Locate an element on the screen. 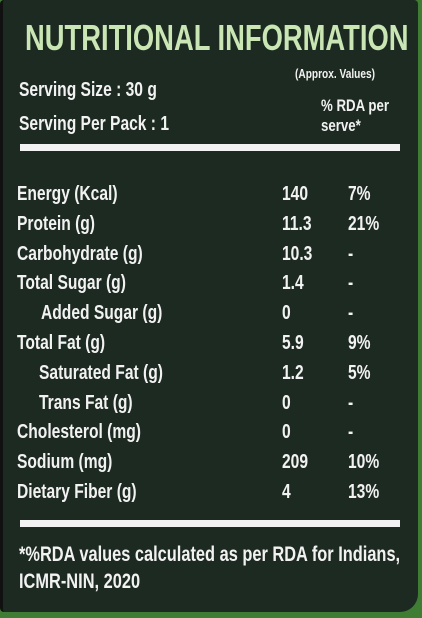 This screenshot has width=422, height=618. nutrient-value: 1.4 is located at coordinates (293, 283).